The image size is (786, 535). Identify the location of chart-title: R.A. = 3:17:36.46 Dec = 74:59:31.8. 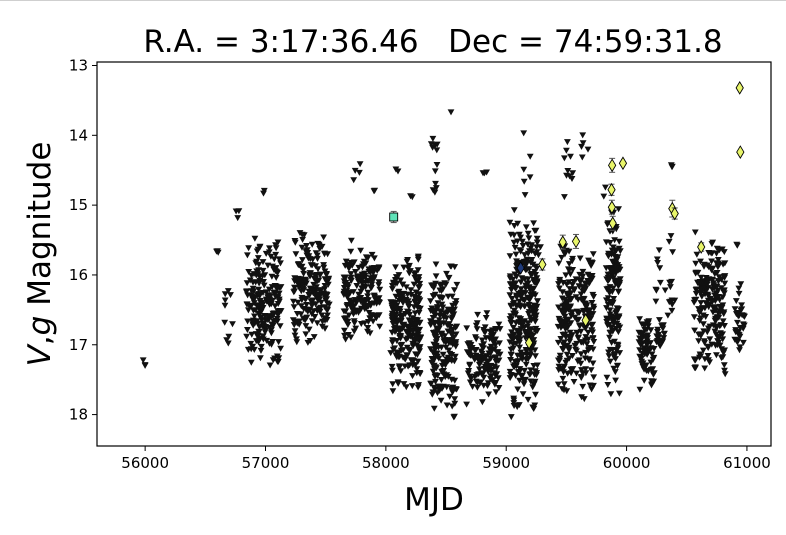
(432, 42).